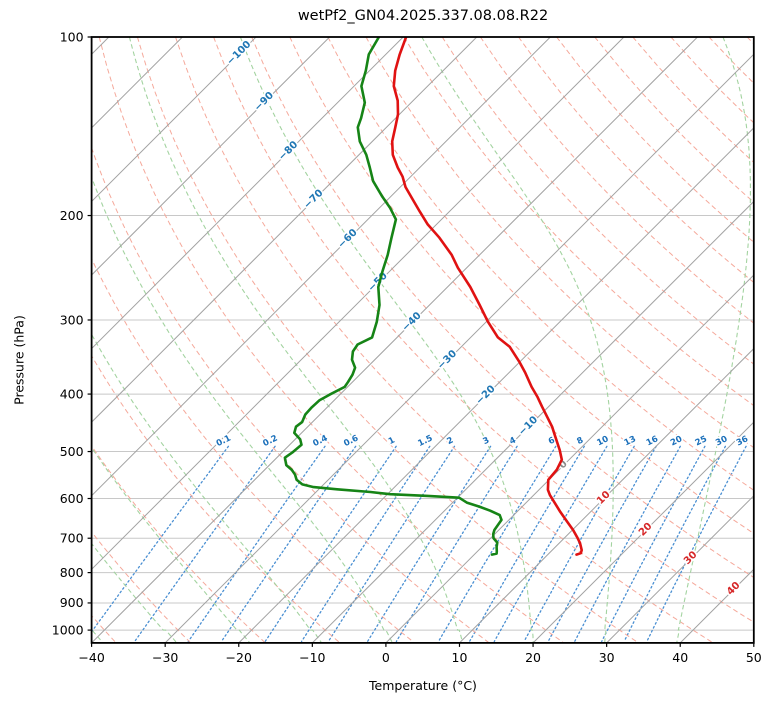 This screenshot has height=708, width=775. I want to click on mixing-ratio-label: 0.6, so click(351, 441).